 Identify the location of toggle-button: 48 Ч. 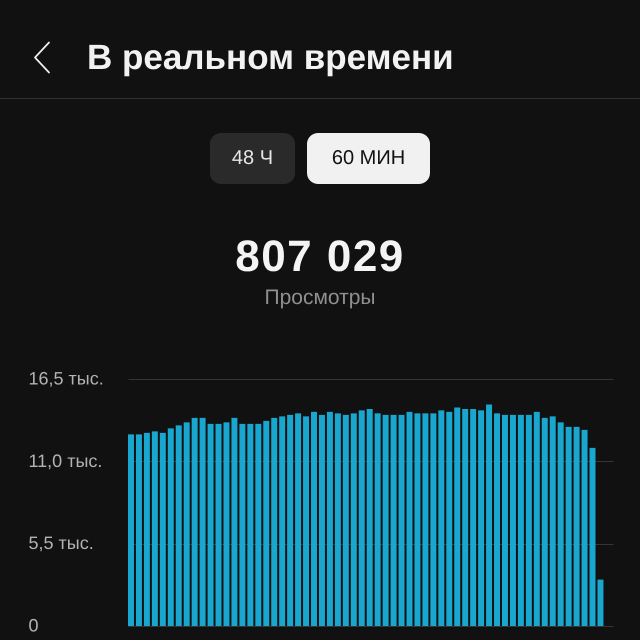
(252, 158).